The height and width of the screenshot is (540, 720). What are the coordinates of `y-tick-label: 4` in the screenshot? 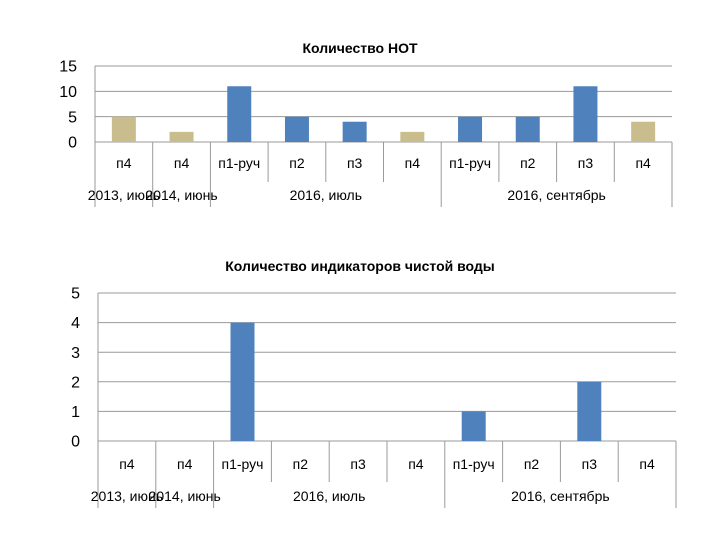 It's located at (75, 323).